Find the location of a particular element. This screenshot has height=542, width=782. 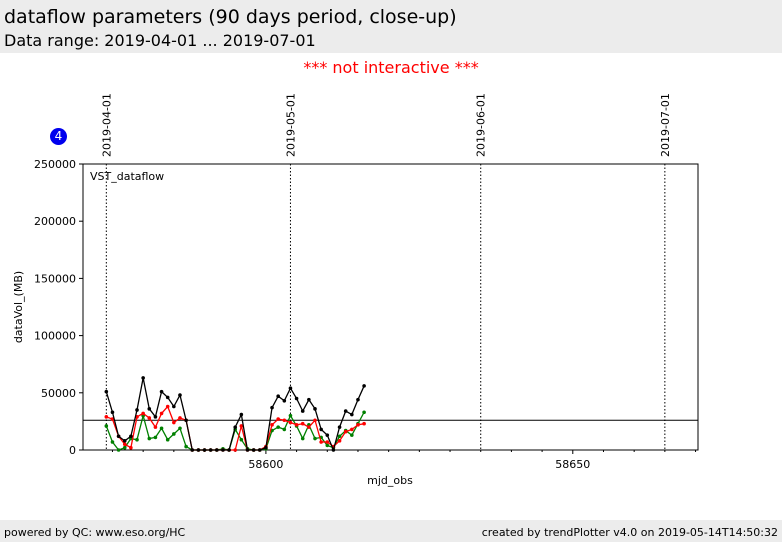

footer-powered-by: powered by QC: www.eso.org/HC is located at coordinates (95, 532).